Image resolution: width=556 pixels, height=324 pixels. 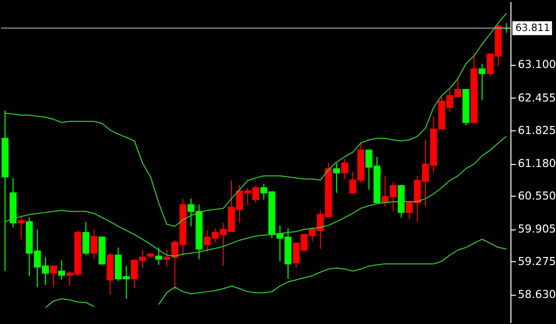 I want to click on y-tick-label: 60.550, so click(x=537, y=195).